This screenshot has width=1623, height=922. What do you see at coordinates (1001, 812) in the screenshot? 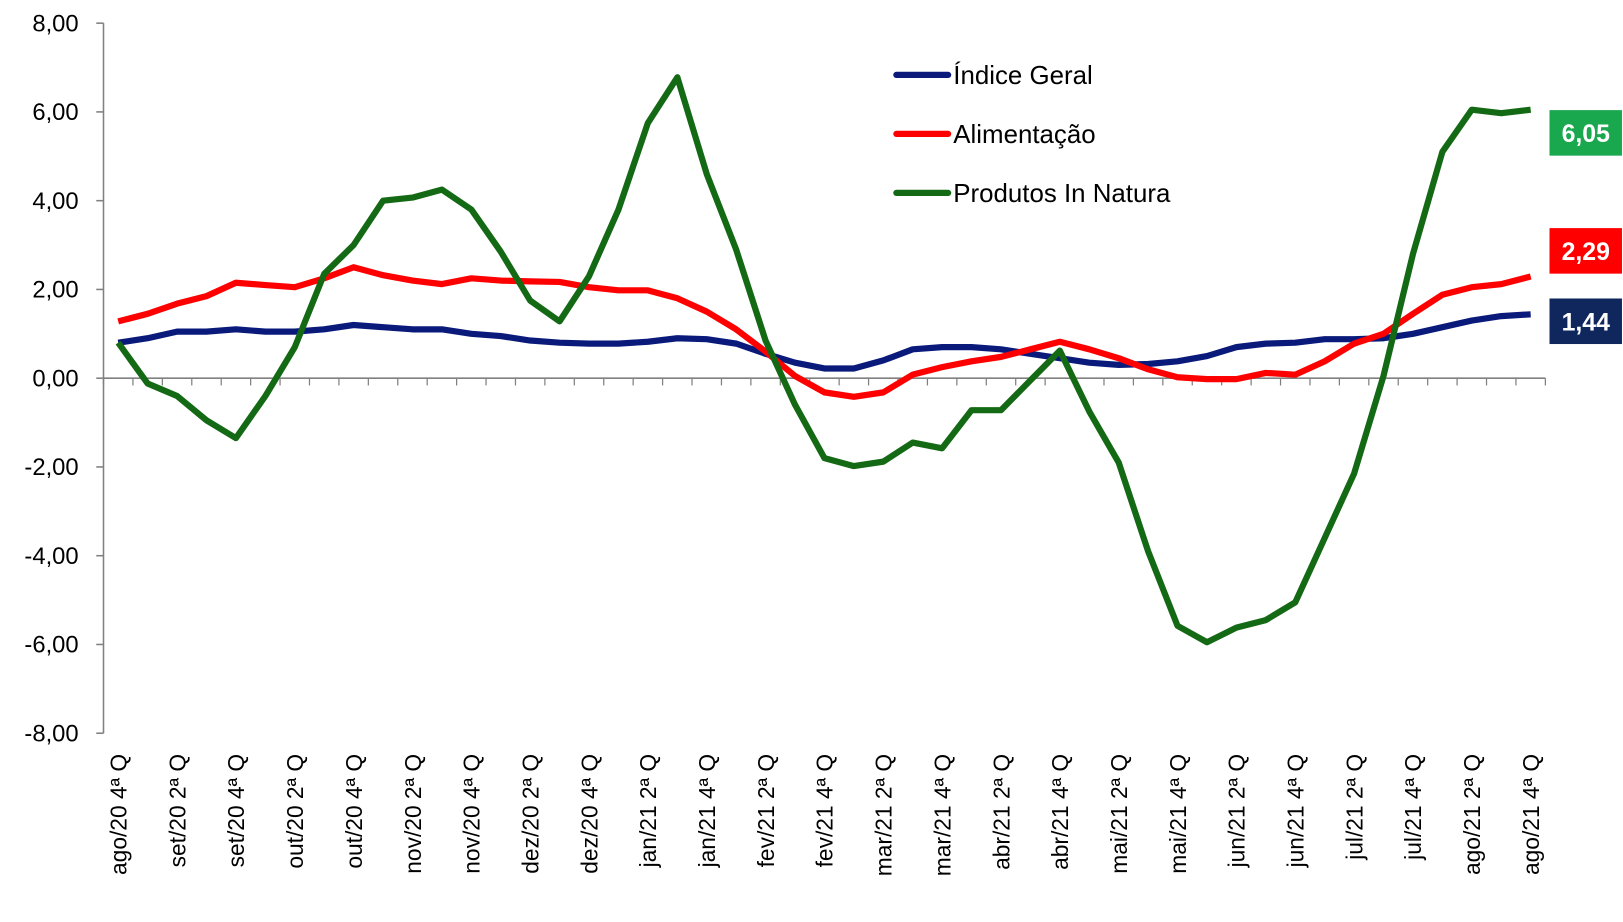
I see `x-tick-label: abr/21 2ª Q` at bounding box center [1001, 812].